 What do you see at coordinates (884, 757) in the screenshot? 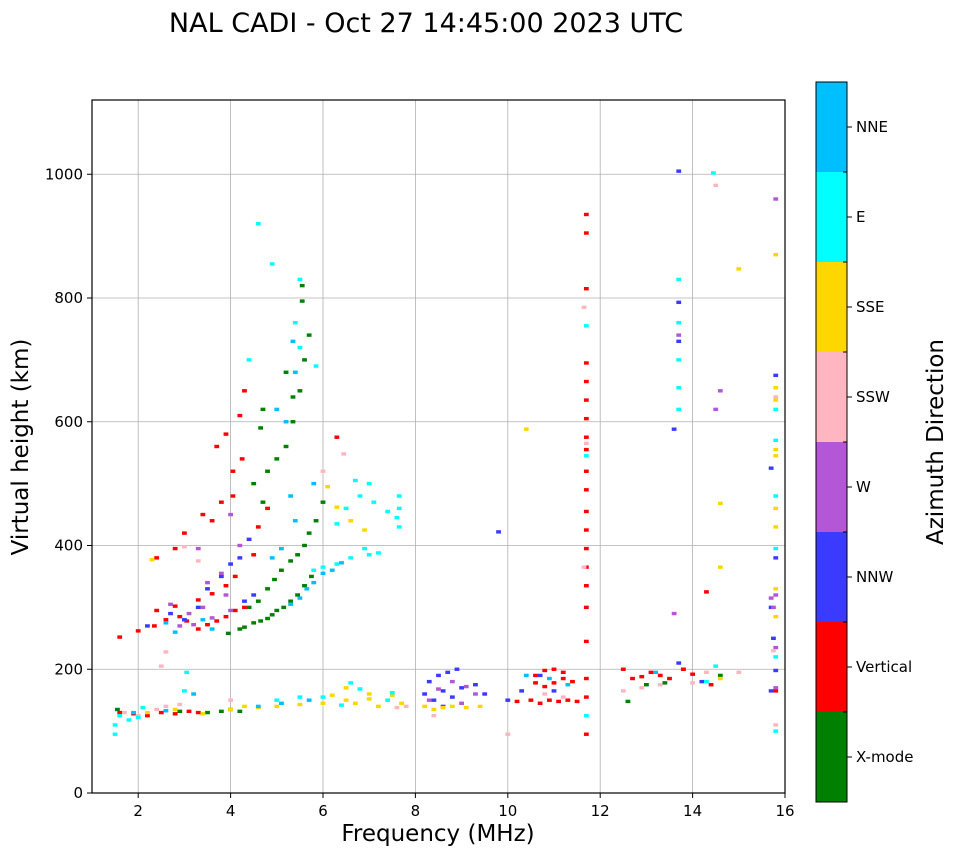
I see `colorbar-tick-label: X-mode` at bounding box center [884, 757].